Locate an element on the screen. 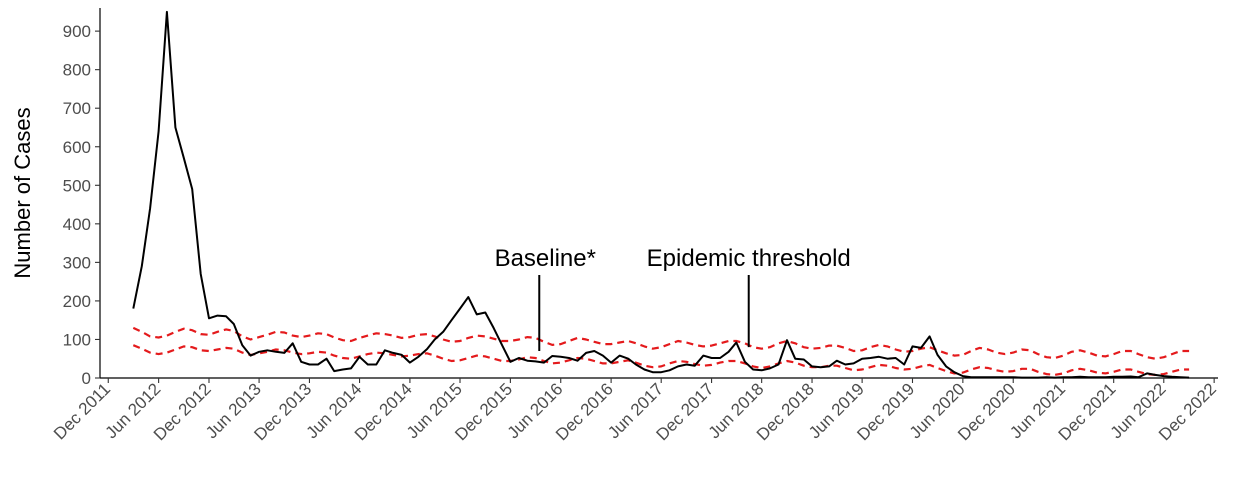 This screenshot has width=1235, height=484. y-tick-label: 100 is located at coordinates (77, 339).